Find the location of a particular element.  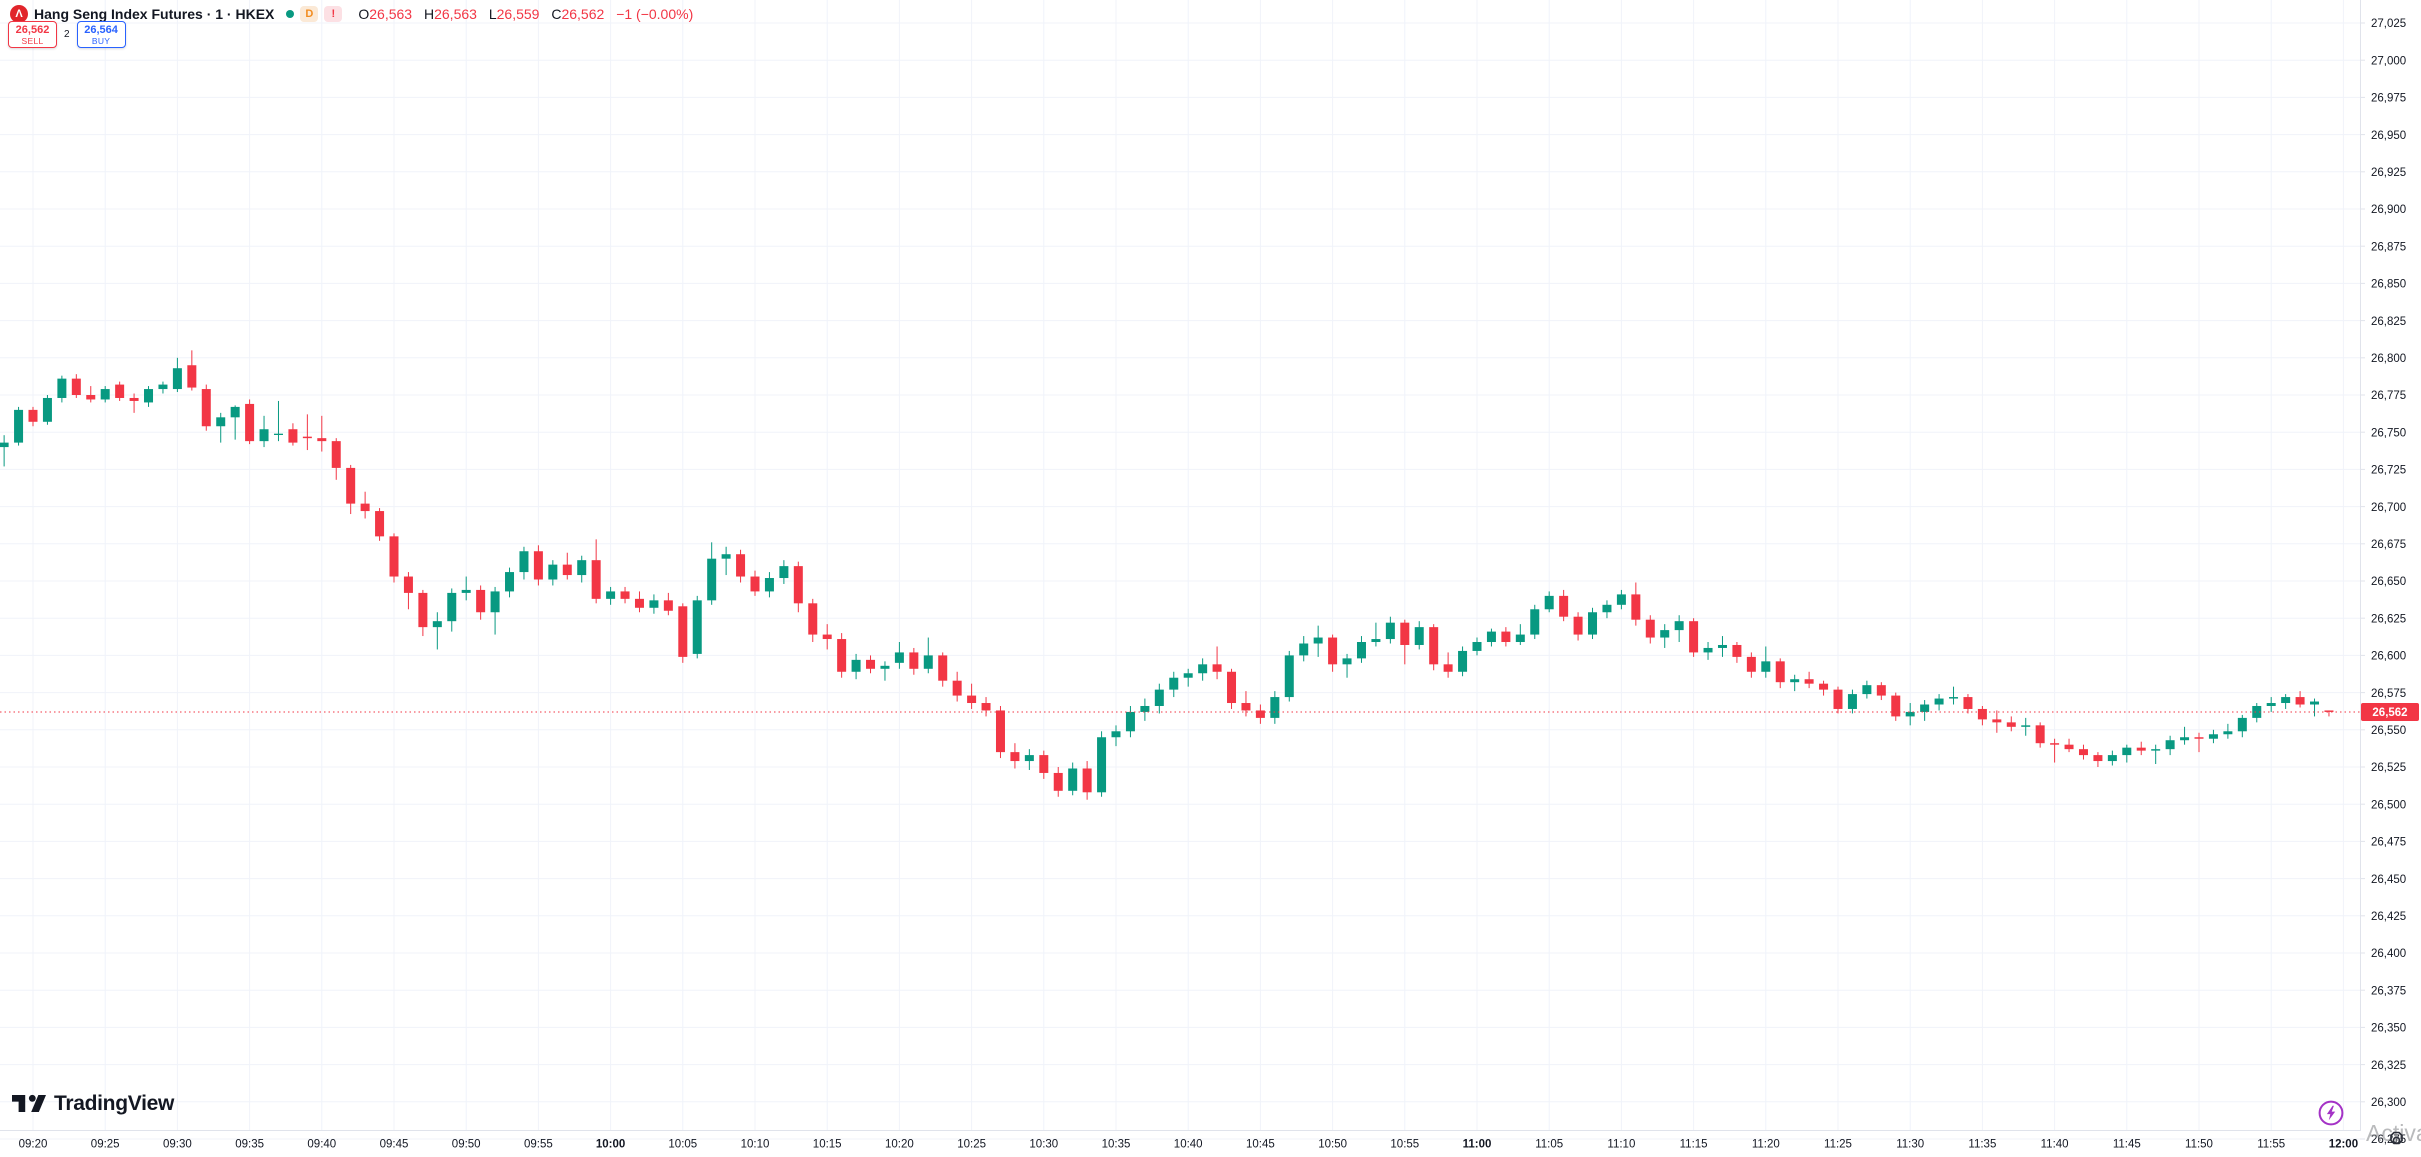

svg-text: 26,825 is located at coordinates (2388, 322).